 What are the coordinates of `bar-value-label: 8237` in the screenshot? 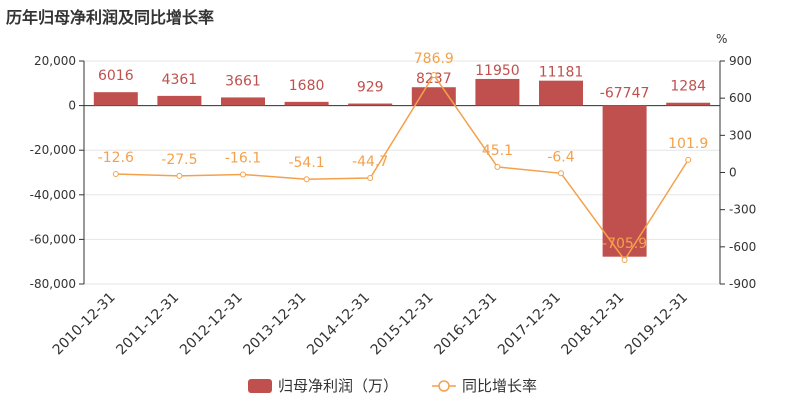 It's located at (434, 79).